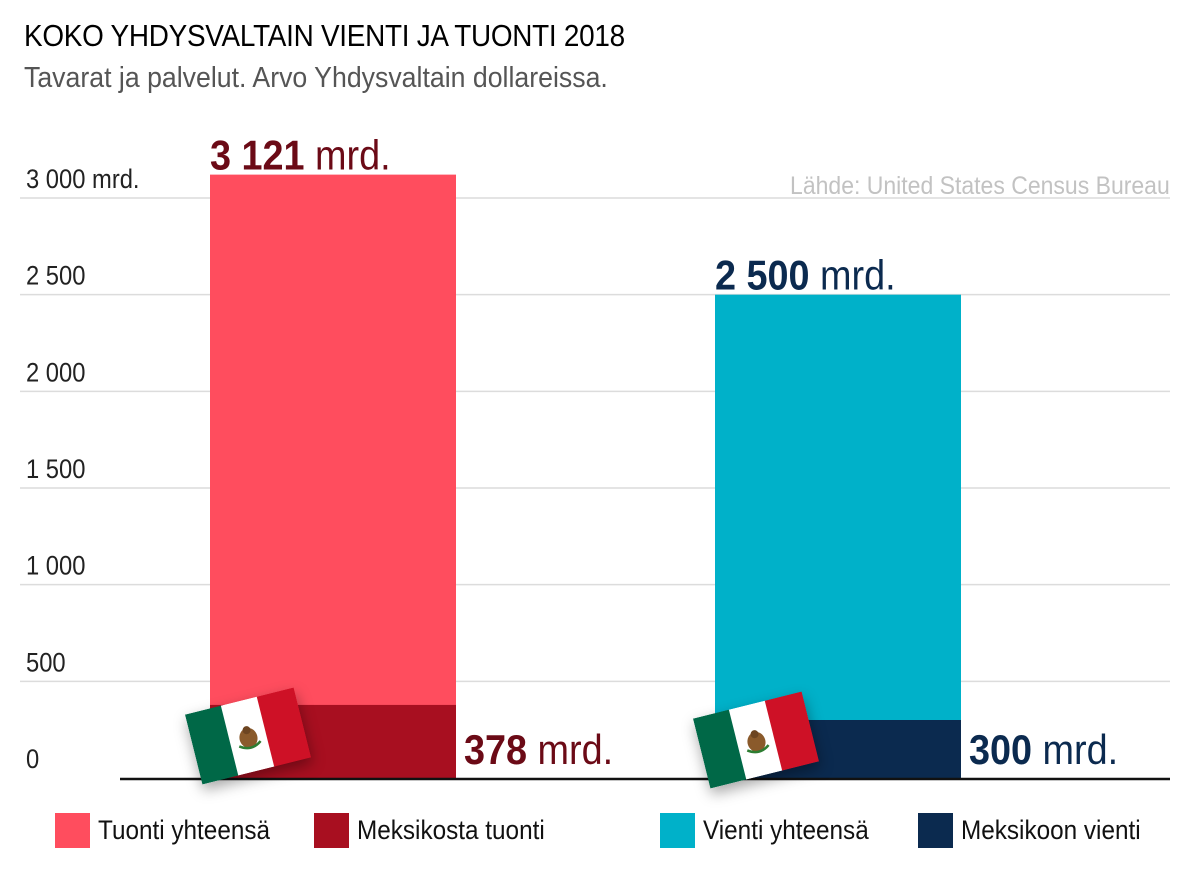 The image size is (1198, 870). Describe the element at coordinates (495, 750) in the screenshot. I see `value-number: 378` at that location.